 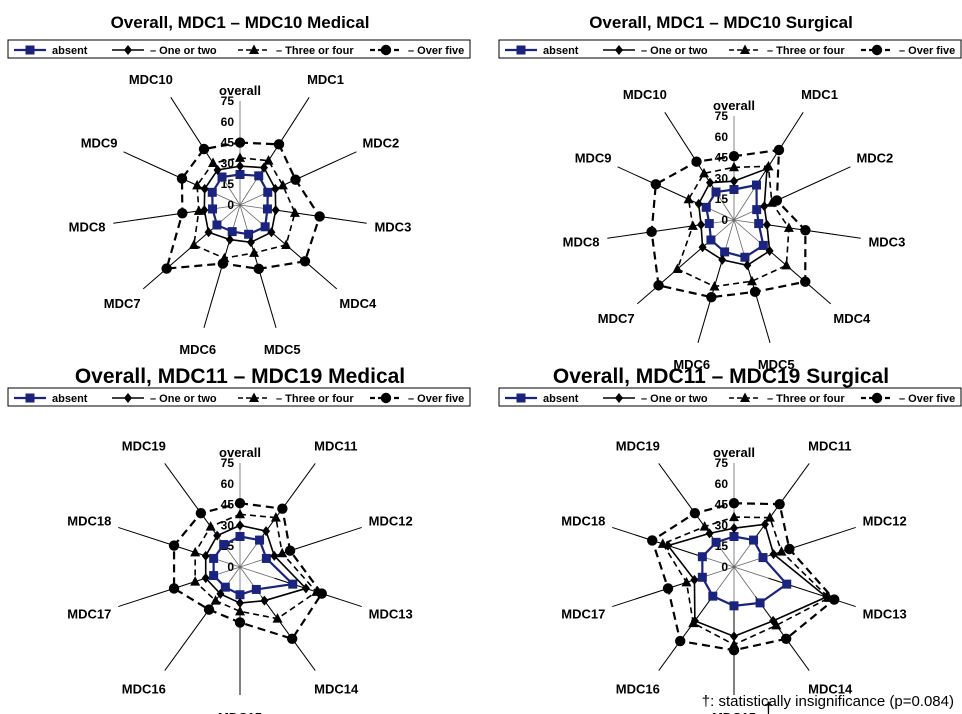 I want to click on axis-label: MDC16, so click(x=144, y=688).